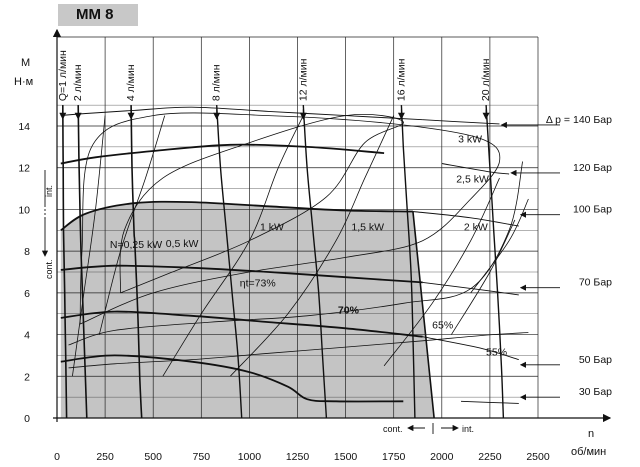 This screenshot has width=640, height=467. I want to click on flow-label: 2 л/мин, so click(78, 82).